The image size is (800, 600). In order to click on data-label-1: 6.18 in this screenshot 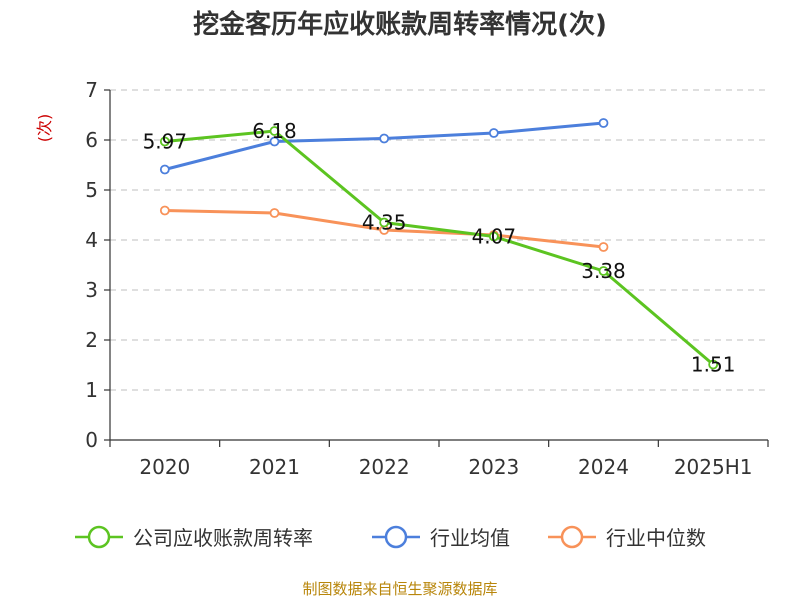, I will do `click(274, 131)`.